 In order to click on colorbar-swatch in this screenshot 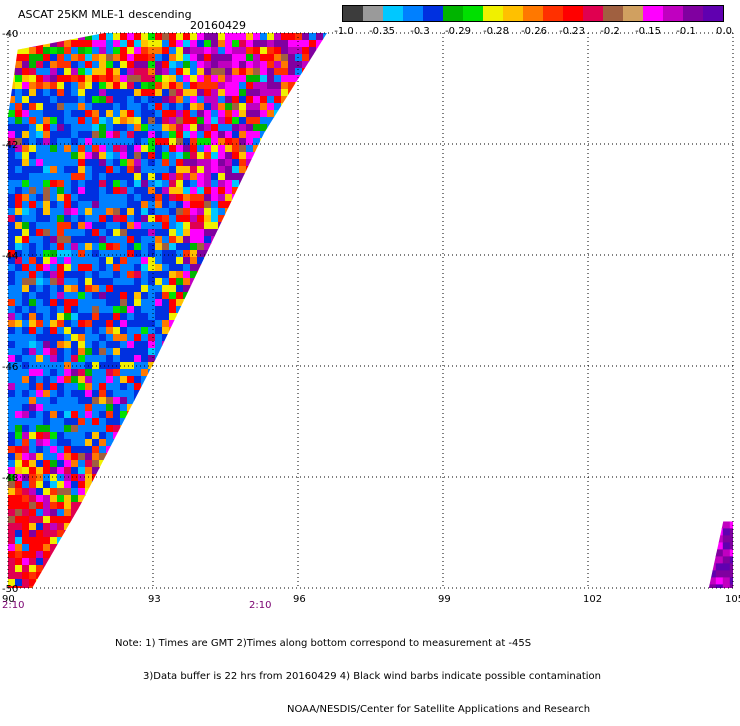, I will do `click(713, 13)`.